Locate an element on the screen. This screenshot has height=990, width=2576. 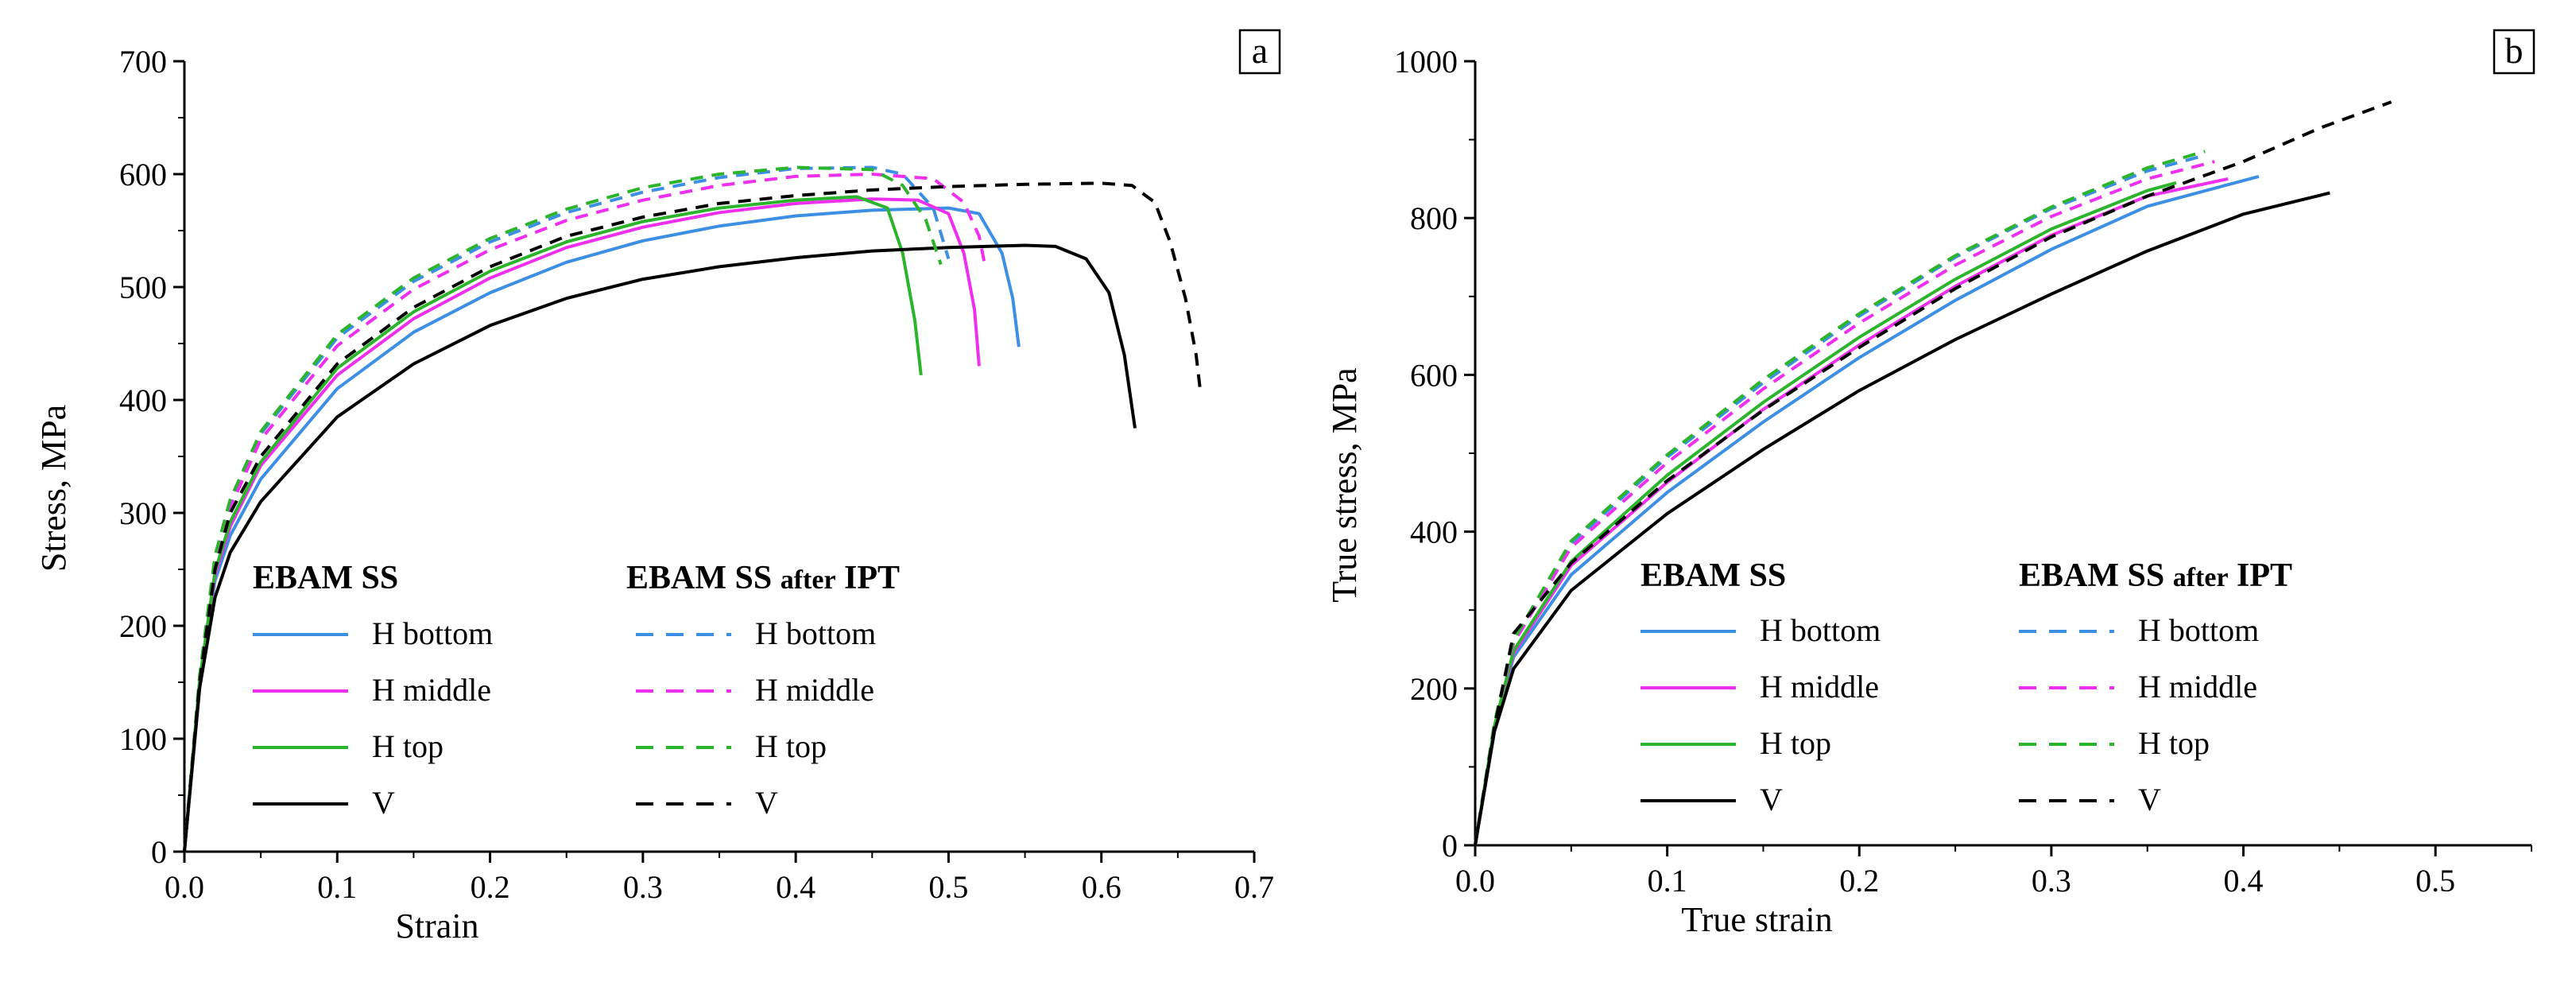
panel-b-label-box is located at coordinates (2514, 52).